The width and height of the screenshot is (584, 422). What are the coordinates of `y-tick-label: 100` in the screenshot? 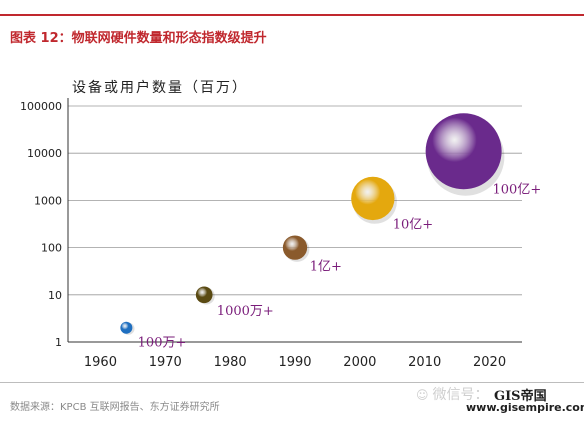 It's located at (51, 248).